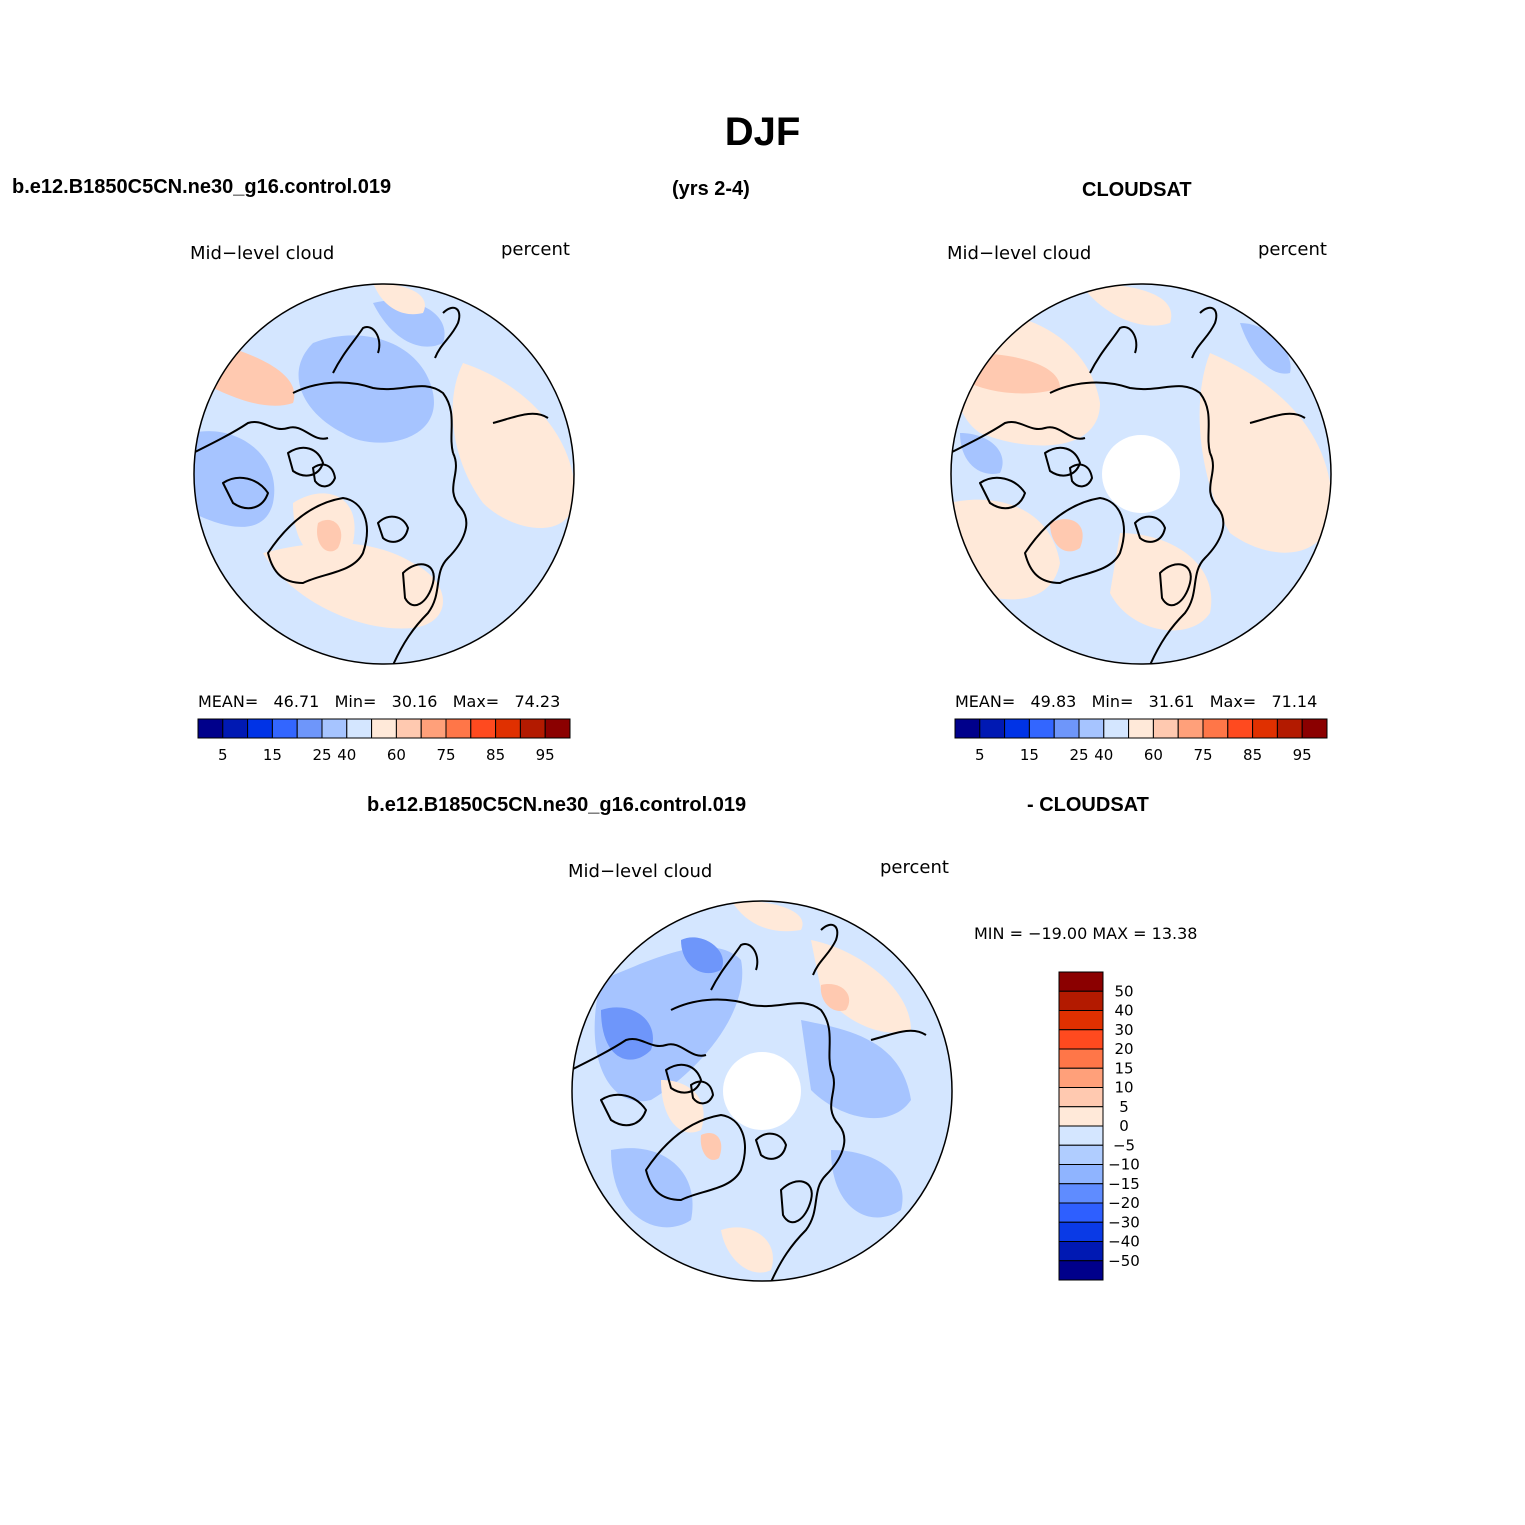 This screenshot has width=1525, height=1525. I want to click on cloudsat-map-missing-data-hole, so click(1141, 474).